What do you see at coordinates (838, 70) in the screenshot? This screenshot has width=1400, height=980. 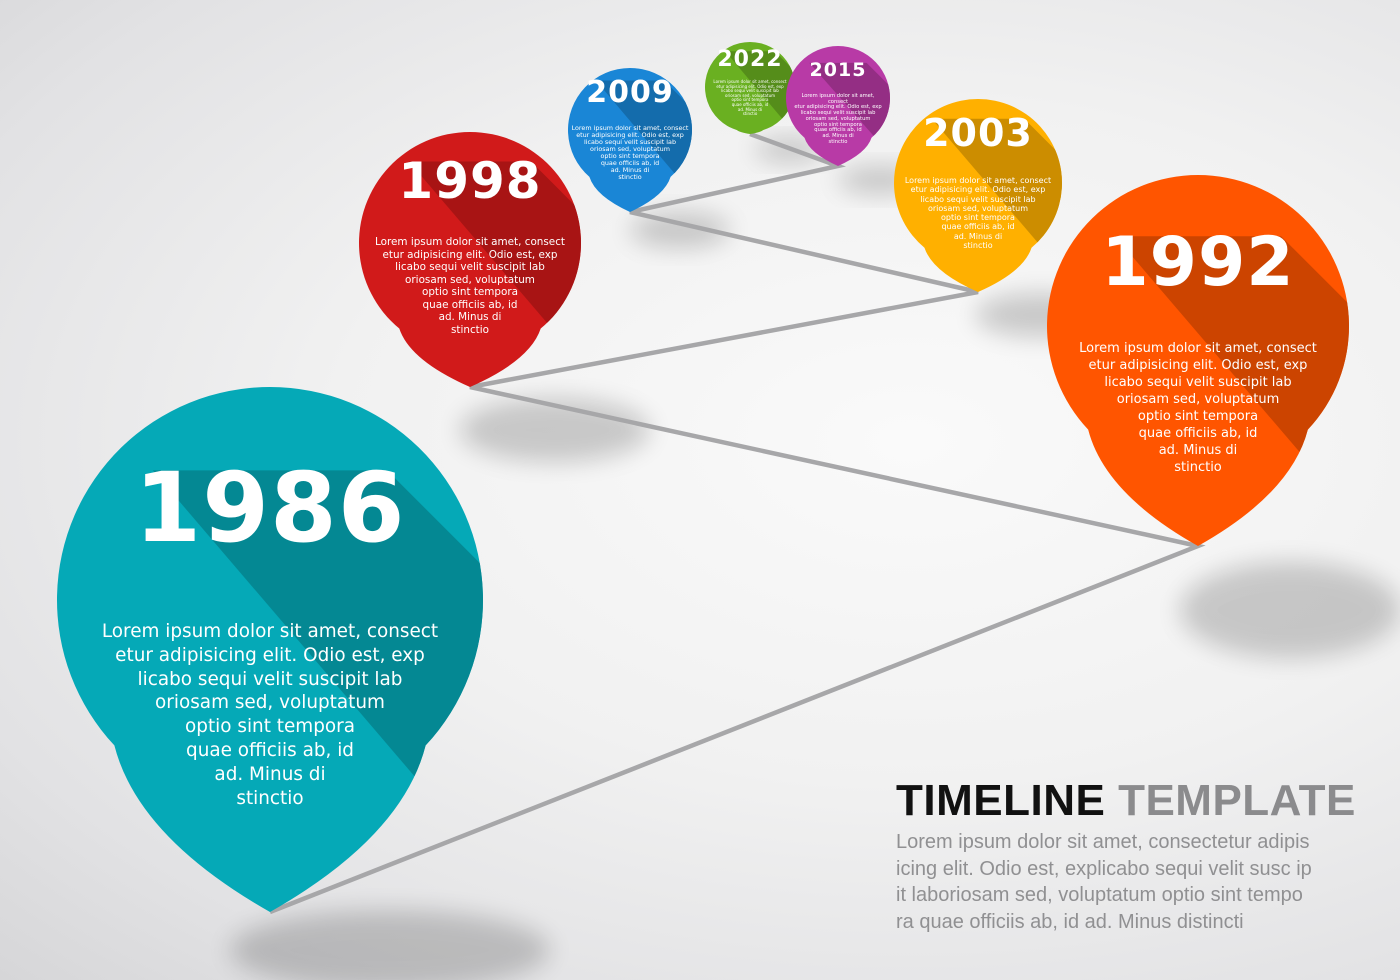 I see `milestone-year-2015: 2015` at bounding box center [838, 70].